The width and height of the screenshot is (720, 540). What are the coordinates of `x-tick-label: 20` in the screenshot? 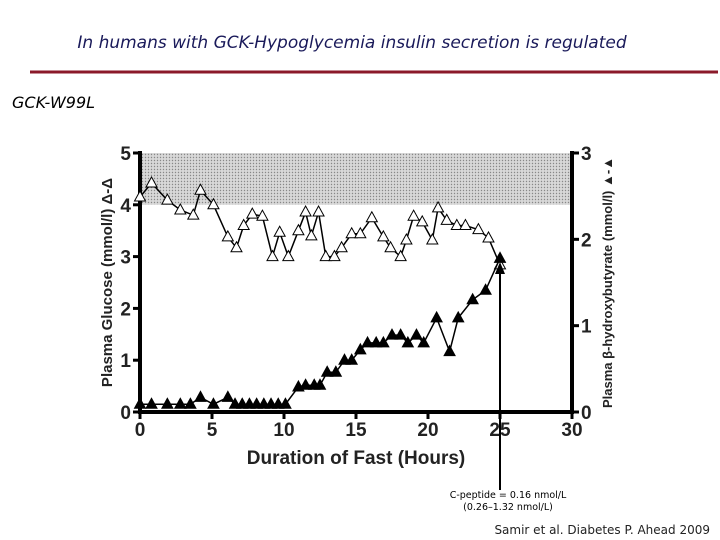 It's located at (427, 430).